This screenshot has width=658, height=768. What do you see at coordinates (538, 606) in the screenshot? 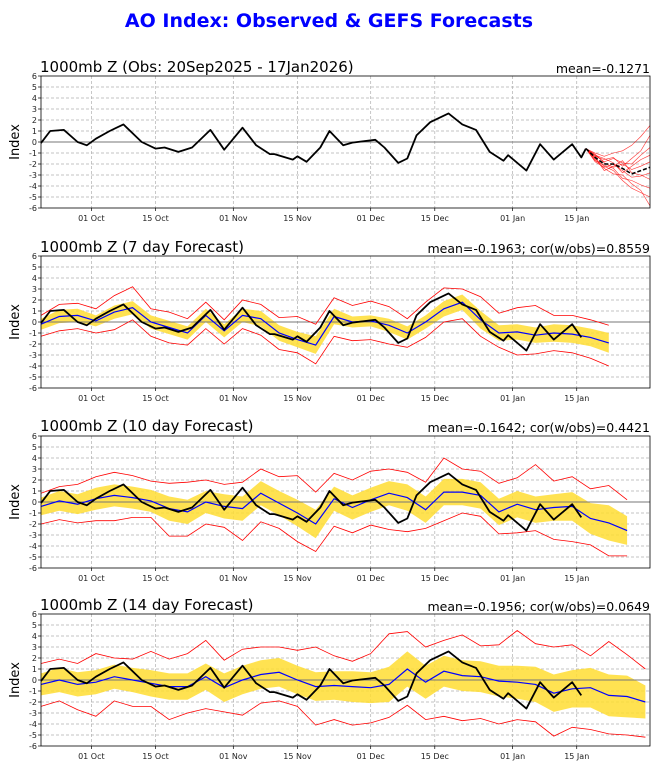
I see `panel-4-stat: mean=-0.1956; cor(w/obs)=0.0649` at bounding box center [538, 606].